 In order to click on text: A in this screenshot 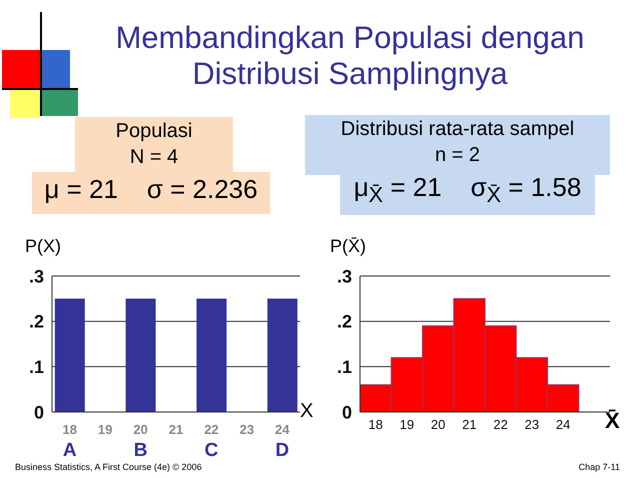, I will do `click(69, 450)`.